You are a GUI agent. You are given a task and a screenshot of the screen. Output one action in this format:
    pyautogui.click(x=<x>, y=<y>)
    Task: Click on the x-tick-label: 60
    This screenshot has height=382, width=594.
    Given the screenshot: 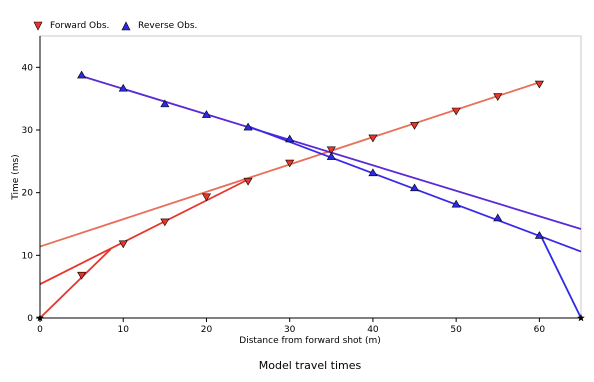 What is the action you would take?
    pyautogui.click(x=540, y=330)
    